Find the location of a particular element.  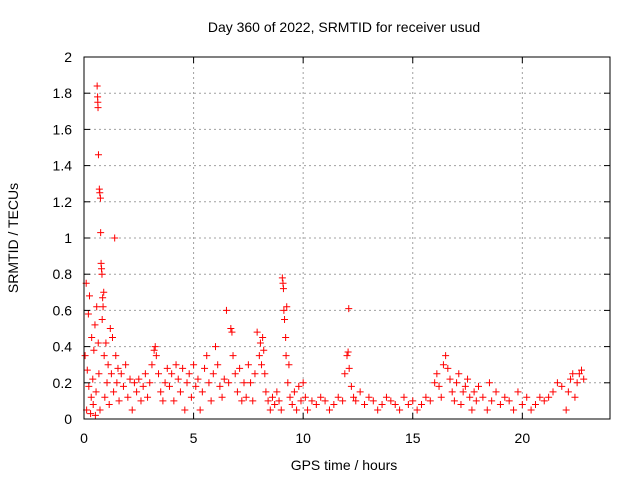

y-tick-label: 1 is located at coordinates (68, 238).